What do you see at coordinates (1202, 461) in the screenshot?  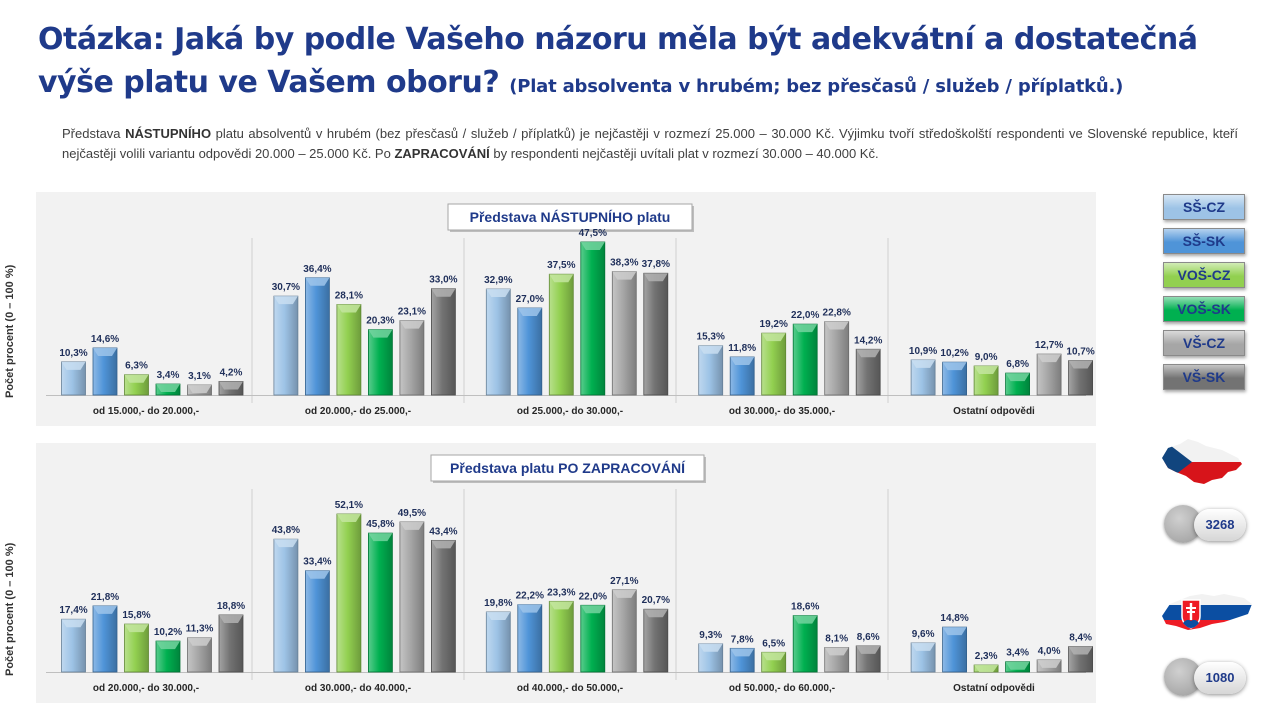 I see `czech-flag-map-icon` at bounding box center [1202, 461].